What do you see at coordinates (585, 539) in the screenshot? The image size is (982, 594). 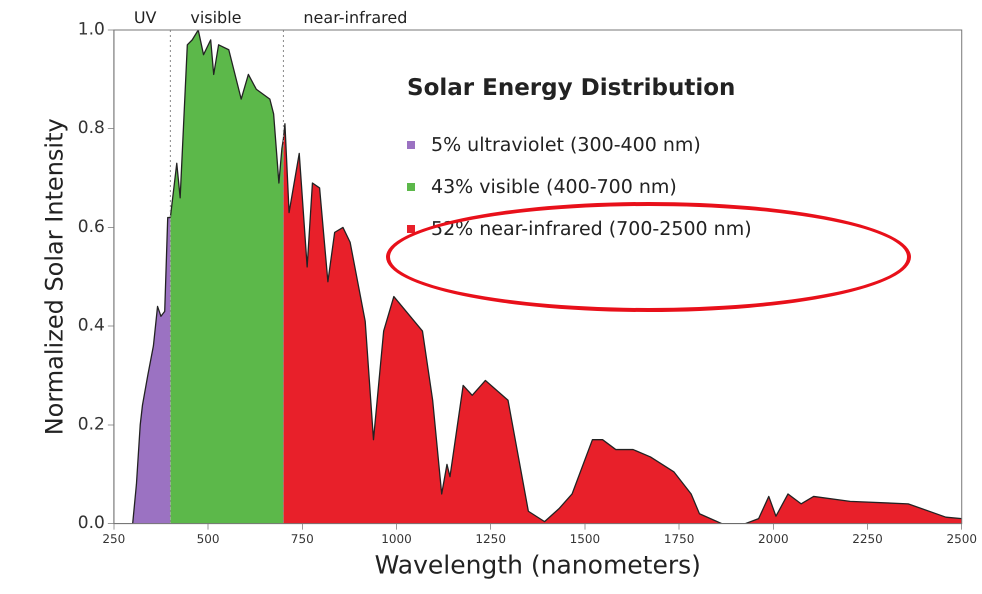 I see `x-tick-label: 1500` at bounding box center [585, 539].